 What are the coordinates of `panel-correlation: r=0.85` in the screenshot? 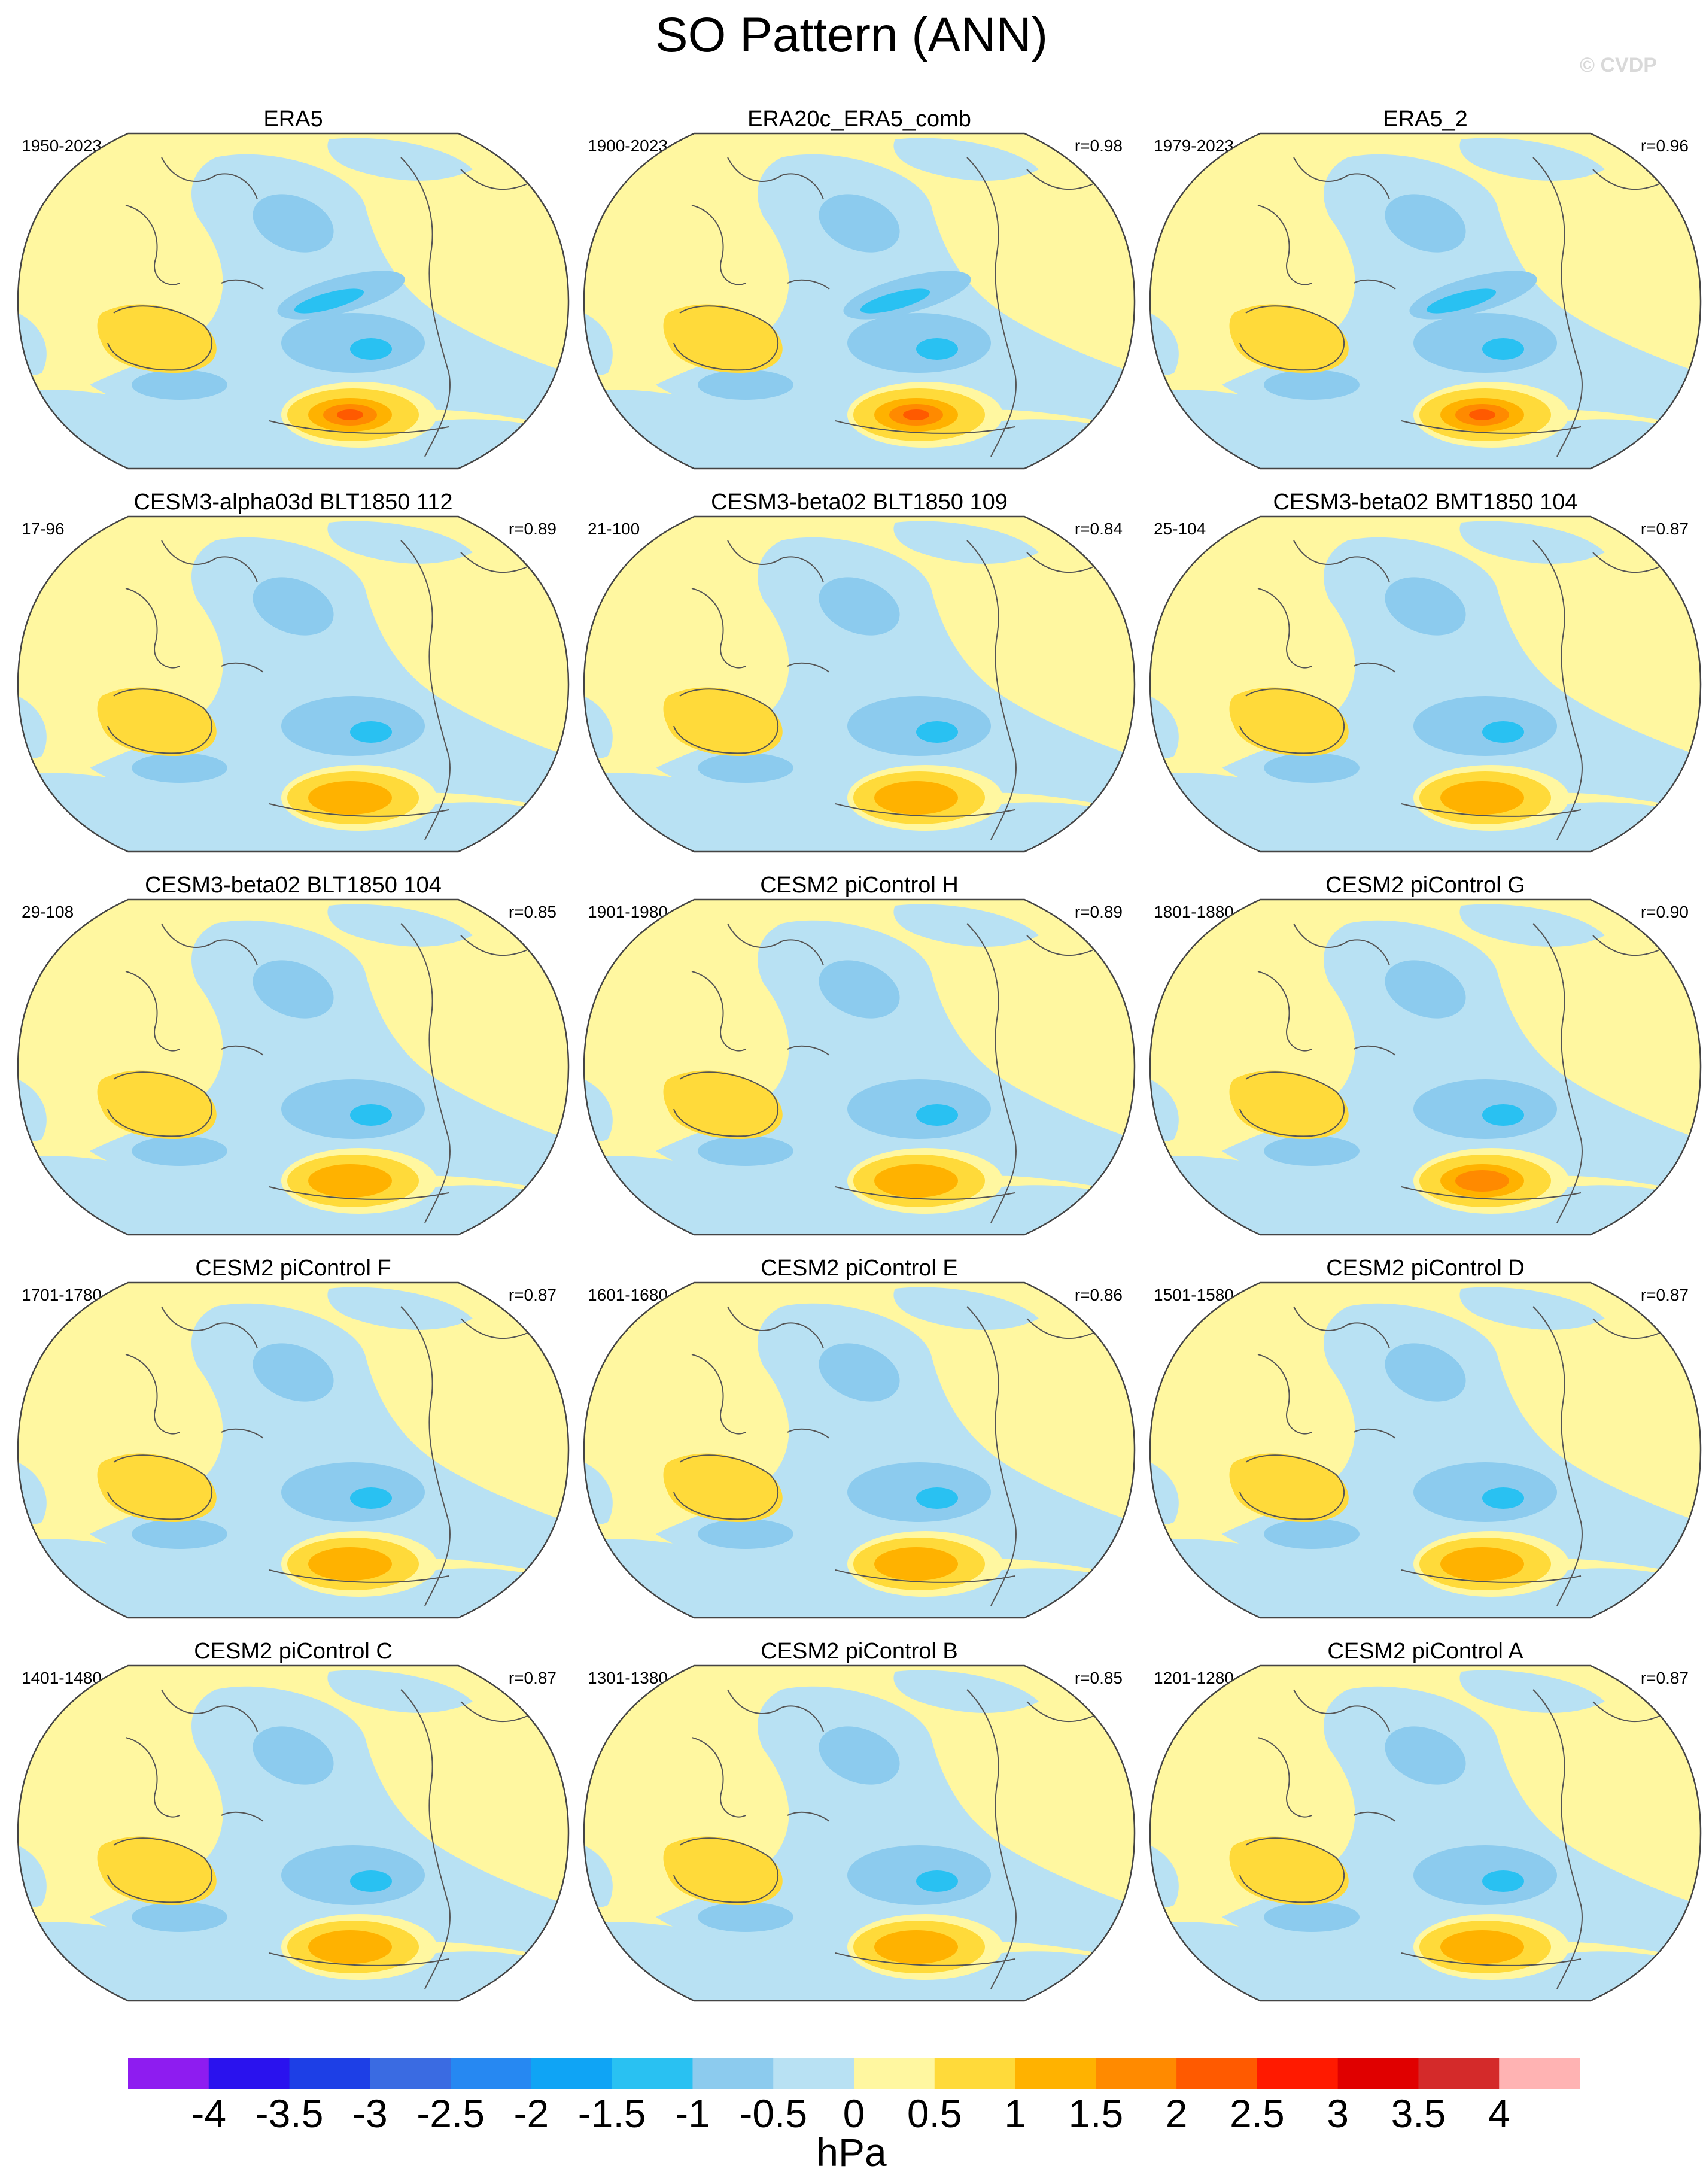 It's located at (1098, 1678).